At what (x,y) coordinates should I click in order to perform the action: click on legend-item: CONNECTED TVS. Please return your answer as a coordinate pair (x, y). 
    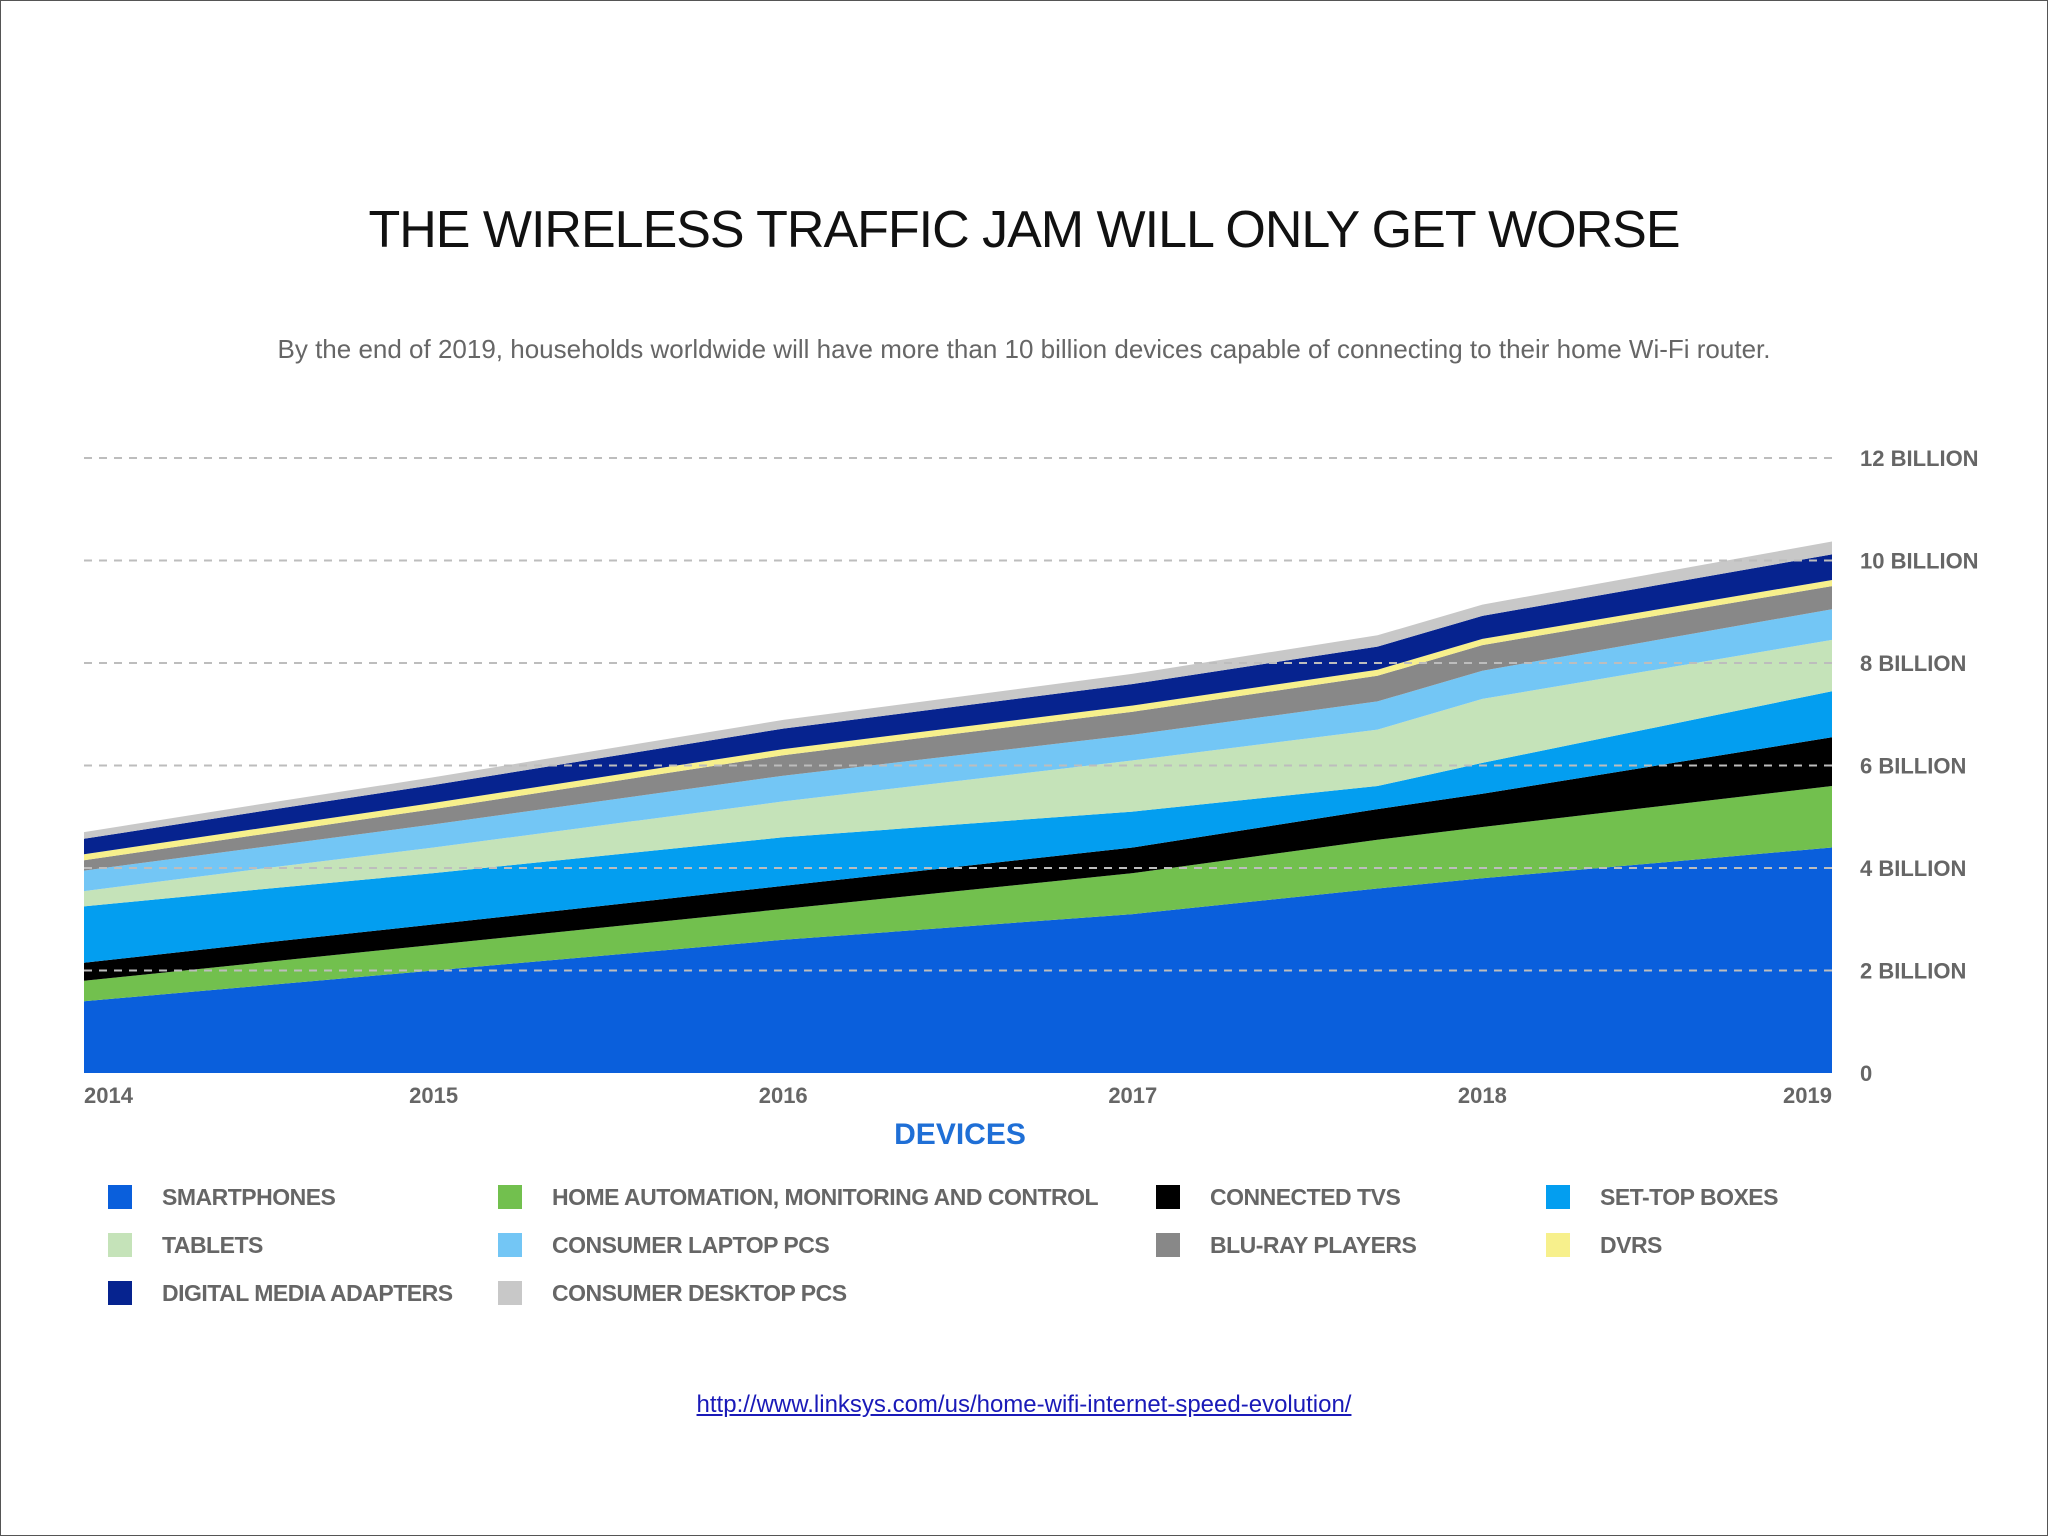
    Looking at the image, I should click on (1278, 1197).